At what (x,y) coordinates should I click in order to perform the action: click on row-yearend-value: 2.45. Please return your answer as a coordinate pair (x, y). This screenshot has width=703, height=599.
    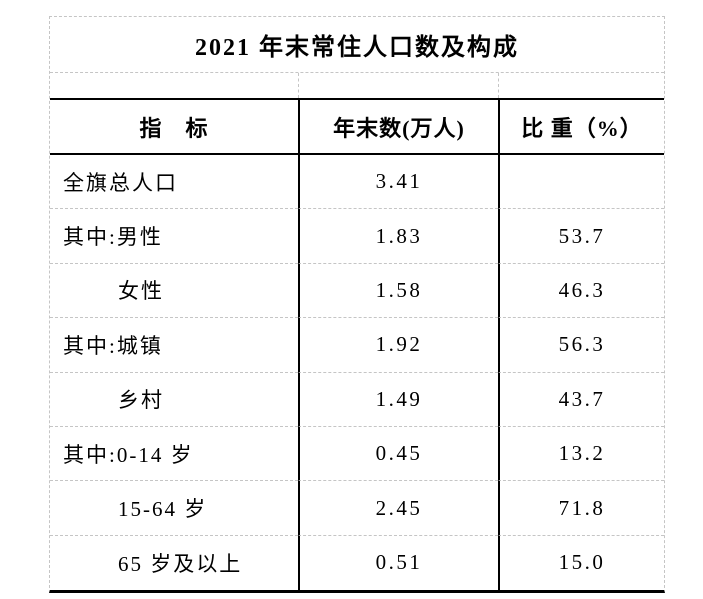
    Looking at the image, I should click on (398, 508).